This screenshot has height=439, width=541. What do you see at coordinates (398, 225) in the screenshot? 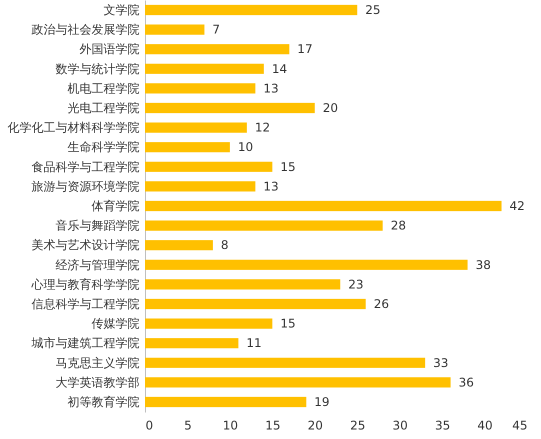
I see `data-label: 28` at bounding box center [398, 225].